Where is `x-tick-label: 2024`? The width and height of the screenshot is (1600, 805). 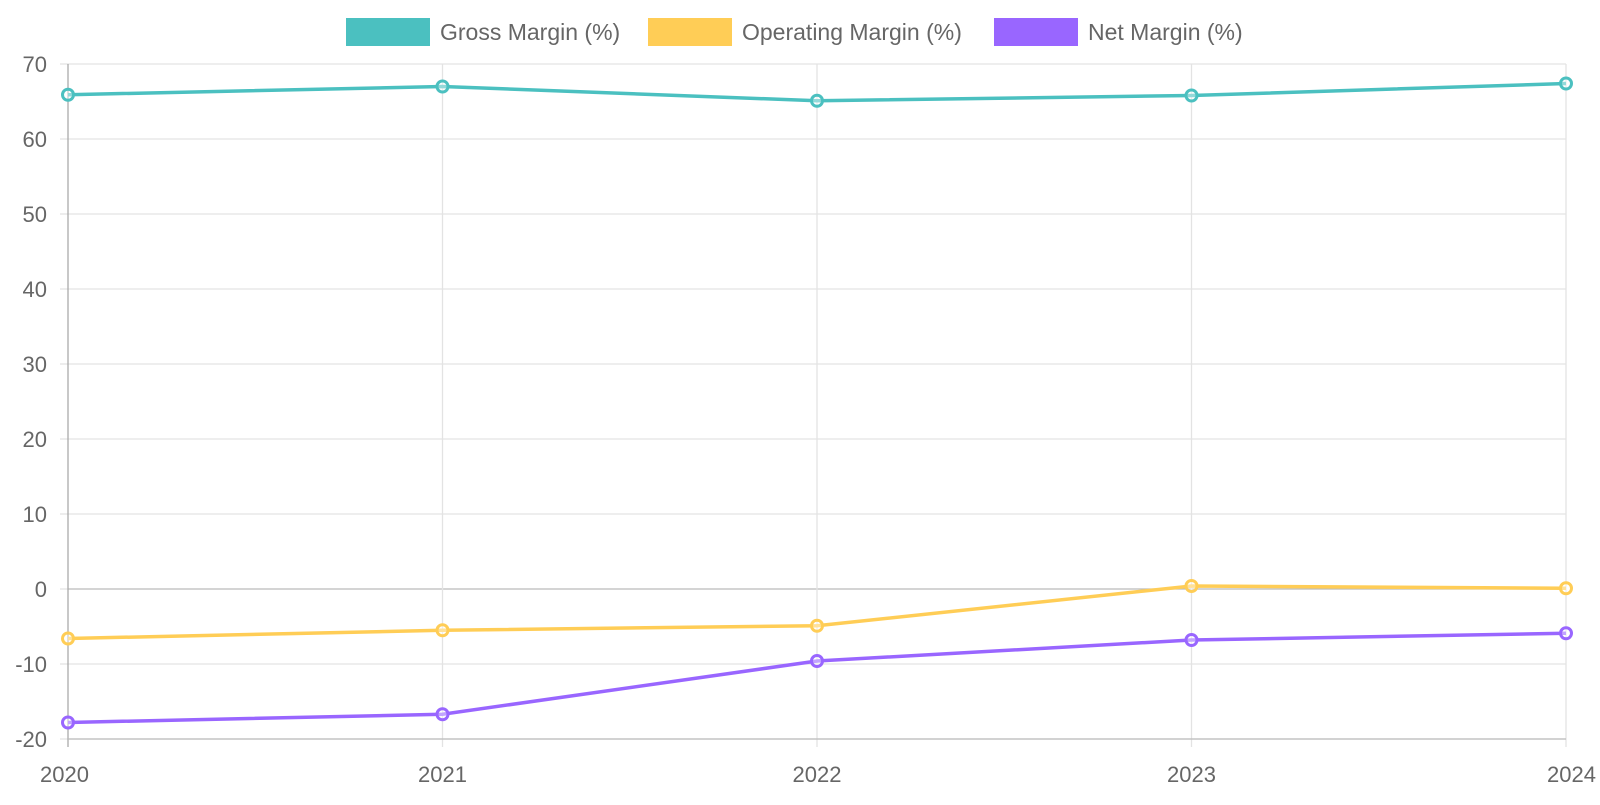 x-tick-label: 2024 is located at coordinates (1571, 774).